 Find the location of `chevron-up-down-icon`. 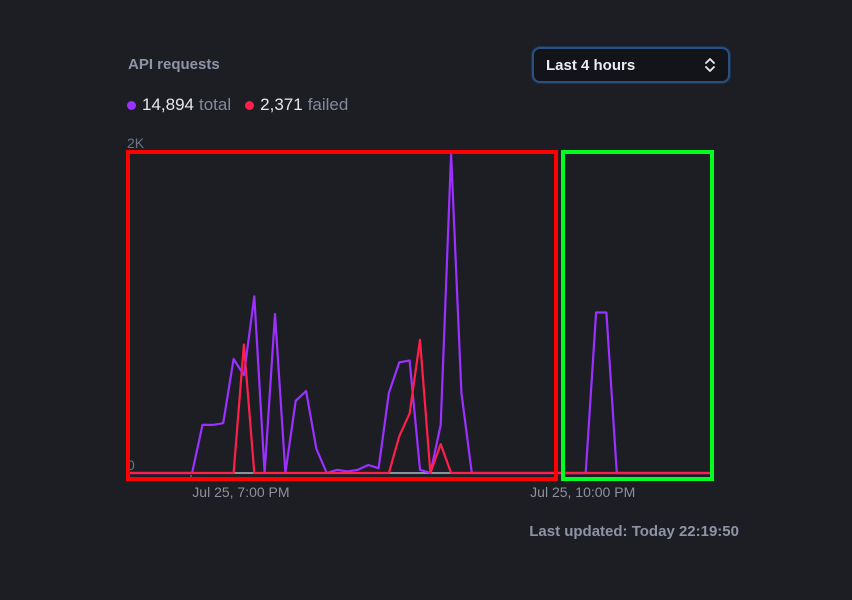

chevron-up-down-icon is located at coordinates (710, 65).